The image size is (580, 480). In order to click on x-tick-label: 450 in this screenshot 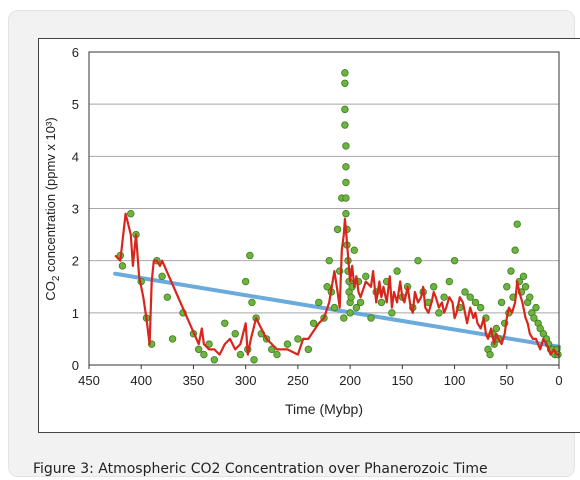, I will do `click(89, 380)`.